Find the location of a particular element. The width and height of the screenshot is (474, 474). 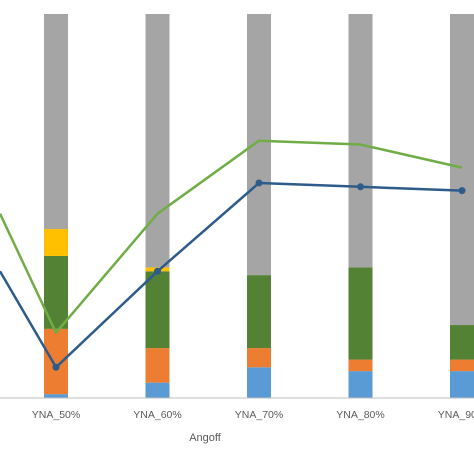

x-tick-label-4: YNA_90% is located at coordinates (456, 415).